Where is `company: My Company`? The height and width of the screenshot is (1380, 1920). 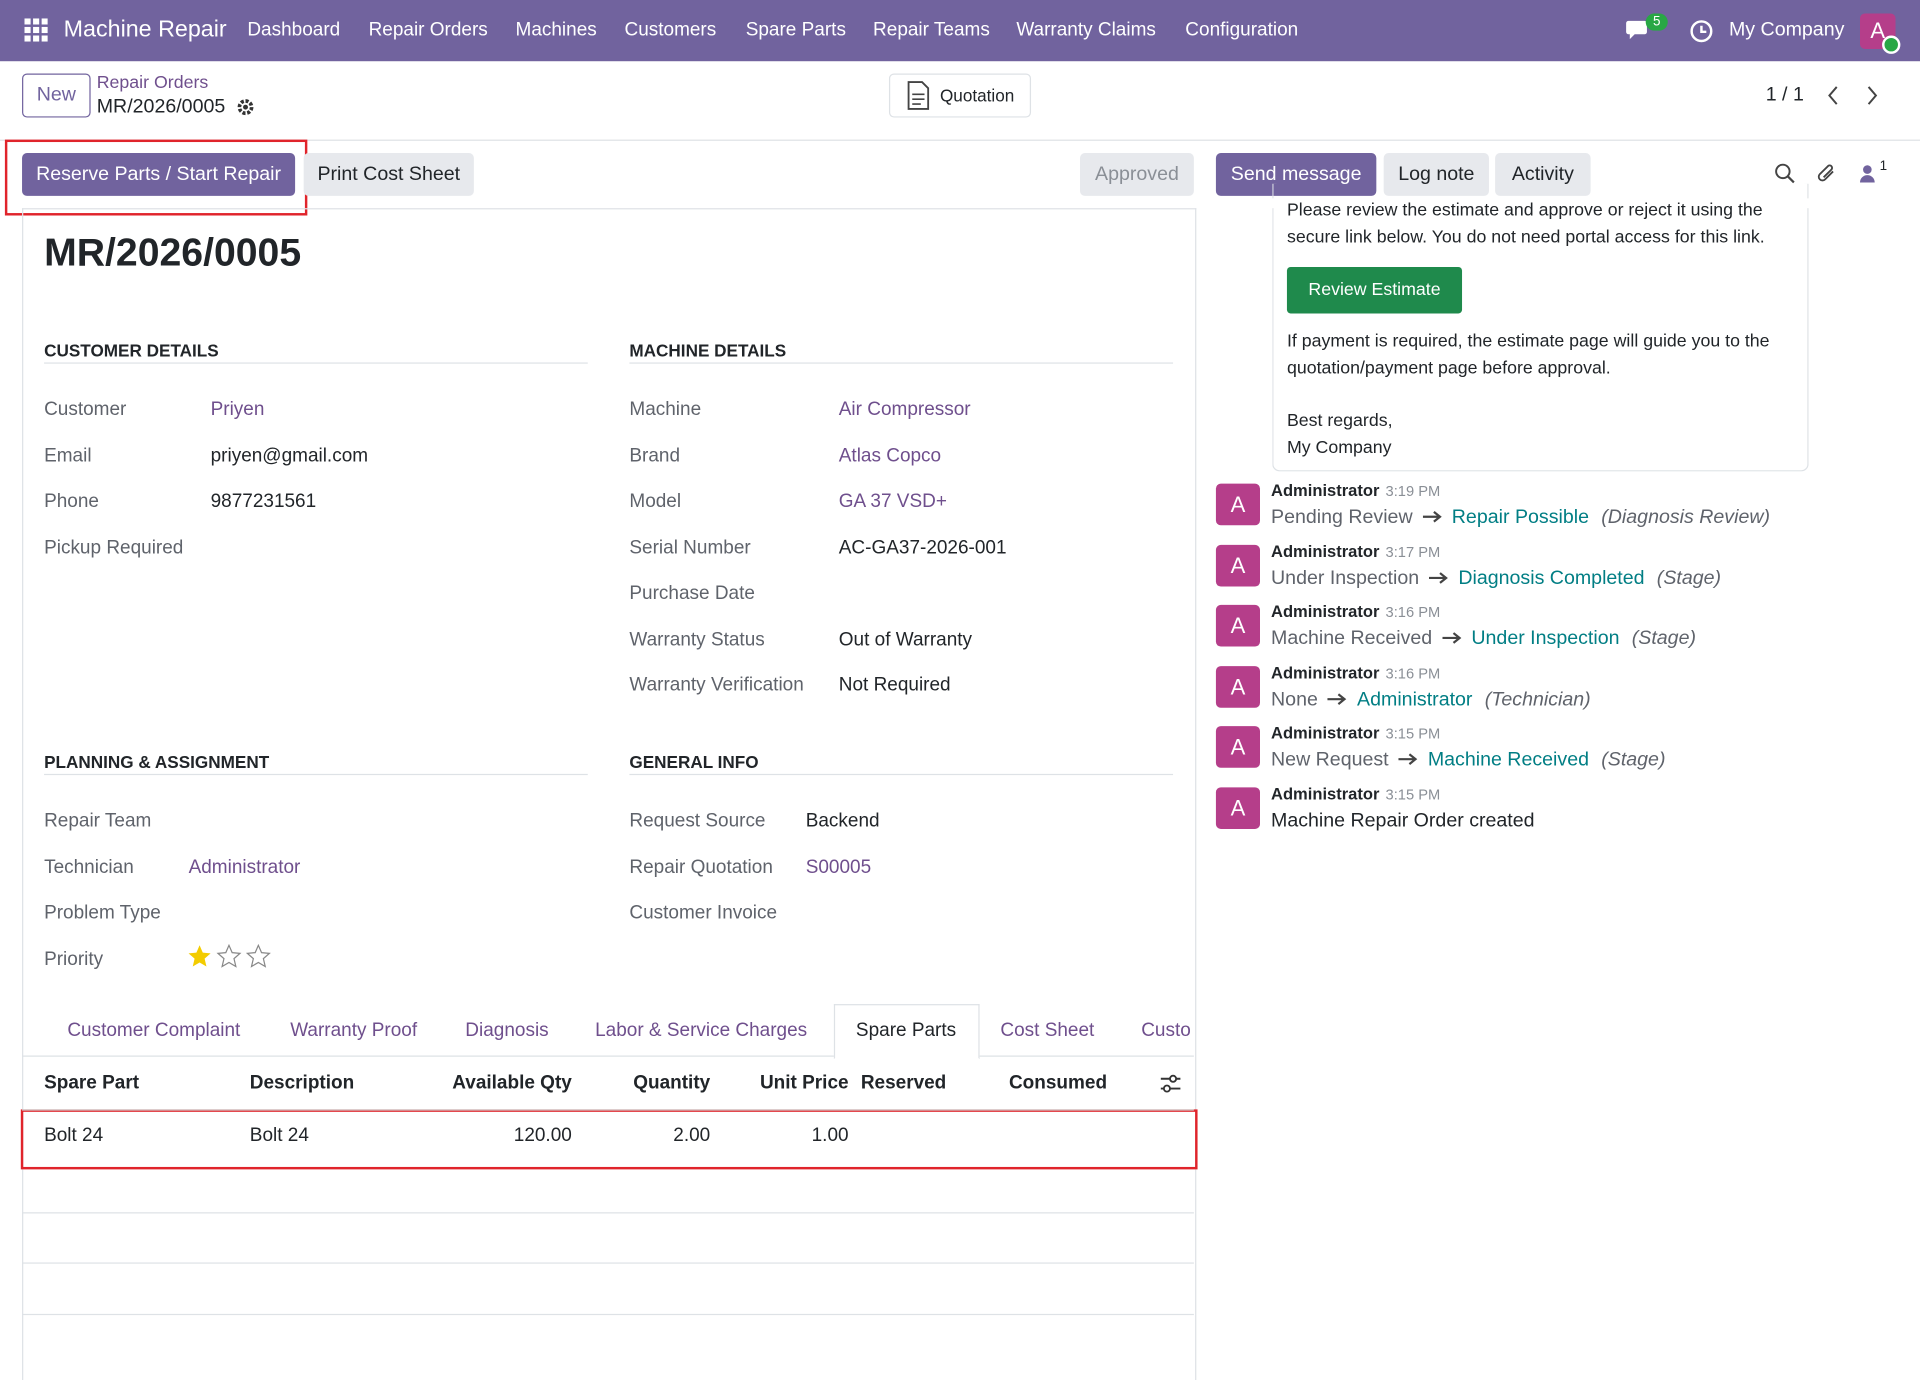 company: My Company is located at coordinates (1786, 30).